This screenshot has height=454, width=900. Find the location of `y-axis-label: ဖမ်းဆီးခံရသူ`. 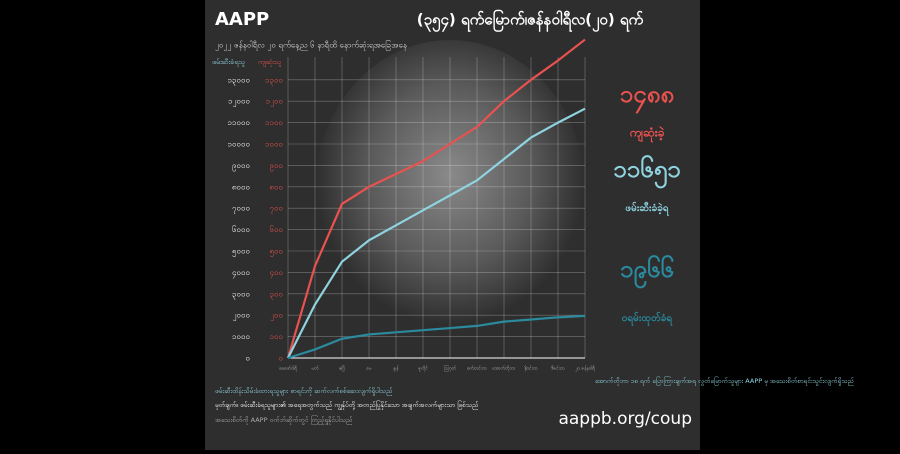

y-axis-label: ဖမ်းဆီးခံရသူ is located at coordinates (228, 62).